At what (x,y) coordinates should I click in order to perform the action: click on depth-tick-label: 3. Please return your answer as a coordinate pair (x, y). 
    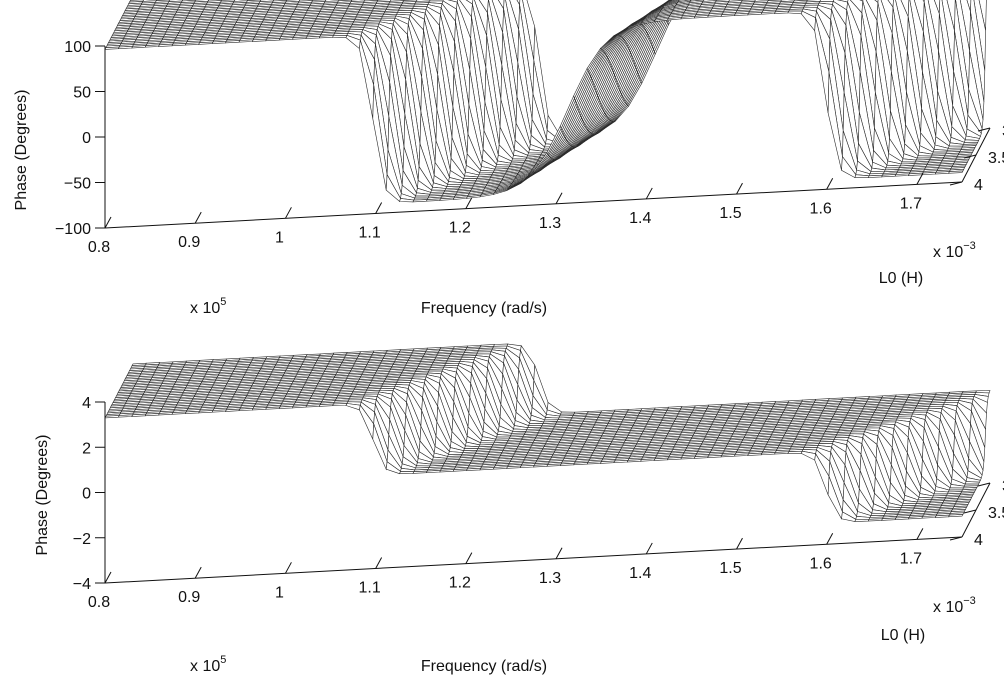
    Looking at the image, I should click on (1003, 131).